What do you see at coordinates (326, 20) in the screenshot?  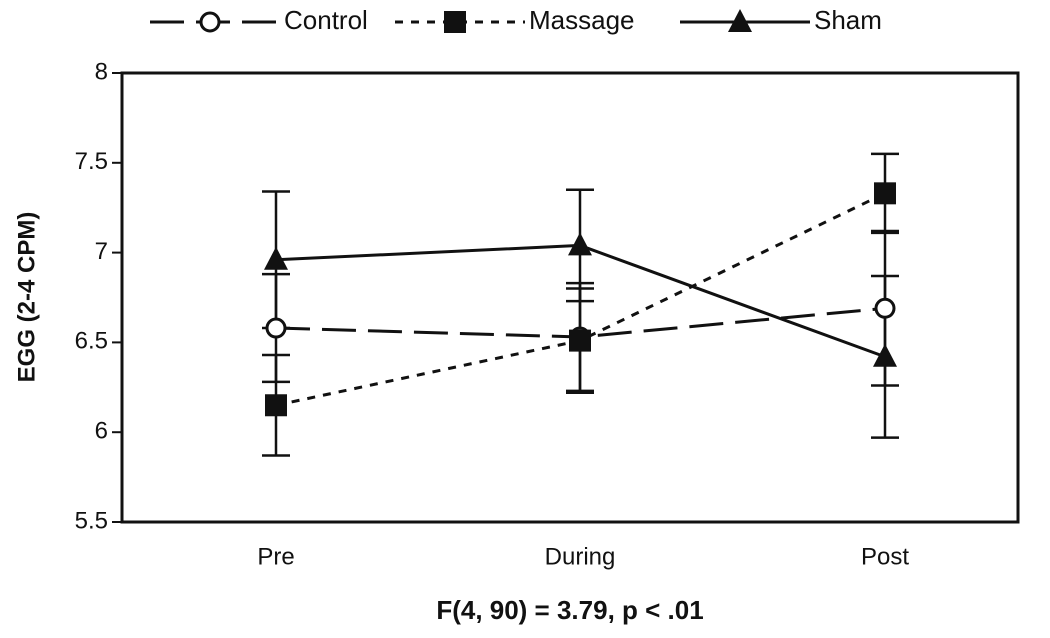 I see `legend-label: Control` at bounding box center [326, 20].